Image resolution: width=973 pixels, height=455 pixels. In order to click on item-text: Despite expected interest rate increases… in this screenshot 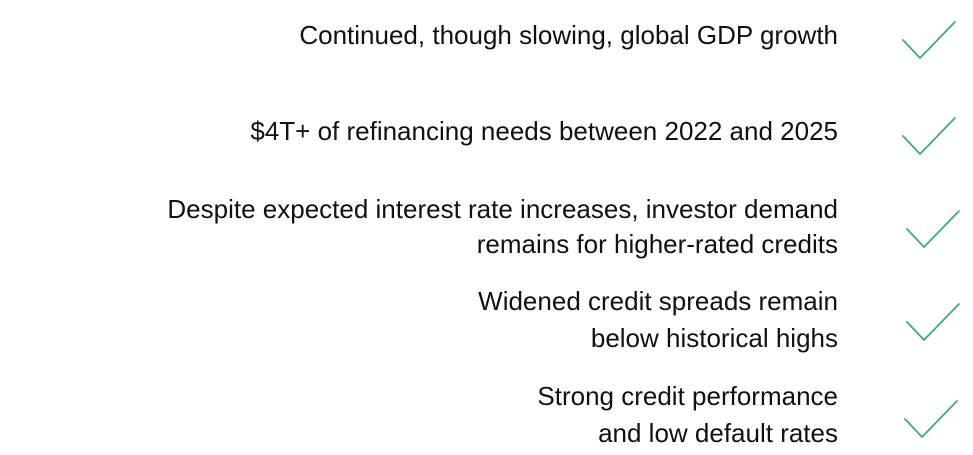, I will do `click(502, 209)`.